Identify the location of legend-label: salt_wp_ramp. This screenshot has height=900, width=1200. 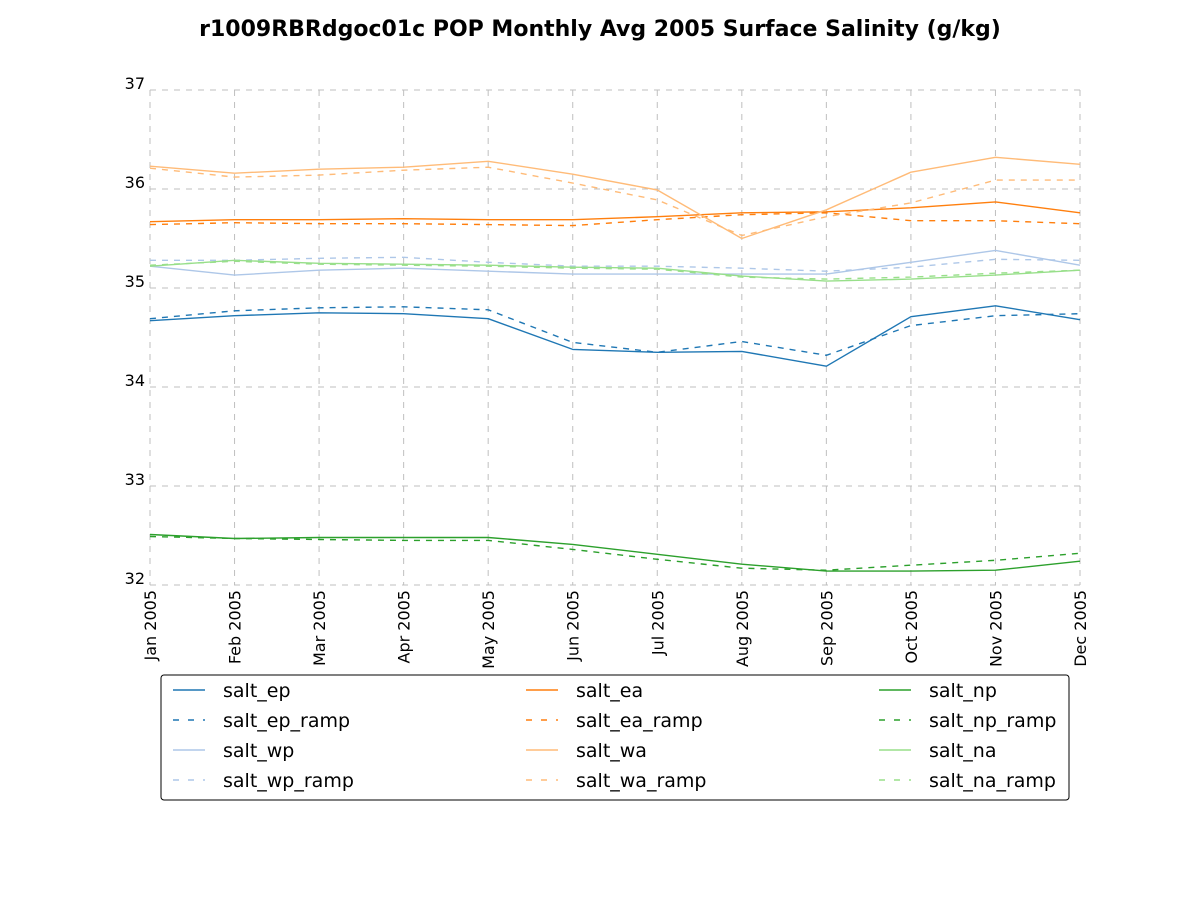
(288, 781).